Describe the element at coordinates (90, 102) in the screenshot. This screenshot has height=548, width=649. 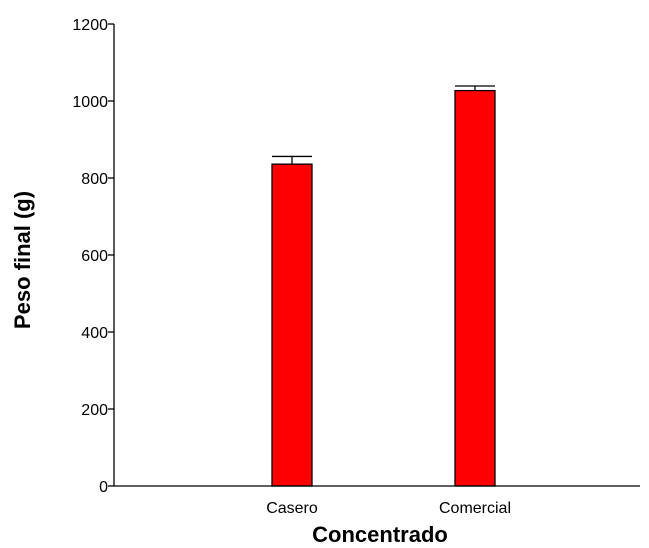
I see `y-tick-label: 1000` at that location.